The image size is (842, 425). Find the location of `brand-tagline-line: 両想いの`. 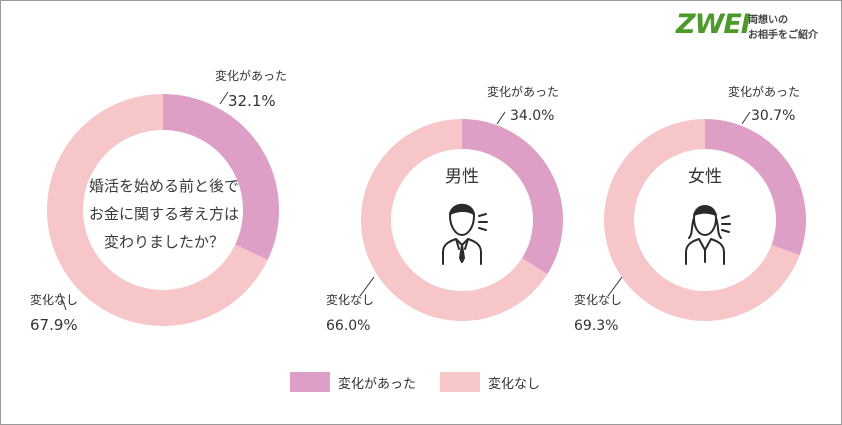

brand-tagline-line: 両想いの is located at coordinates (768, 20).